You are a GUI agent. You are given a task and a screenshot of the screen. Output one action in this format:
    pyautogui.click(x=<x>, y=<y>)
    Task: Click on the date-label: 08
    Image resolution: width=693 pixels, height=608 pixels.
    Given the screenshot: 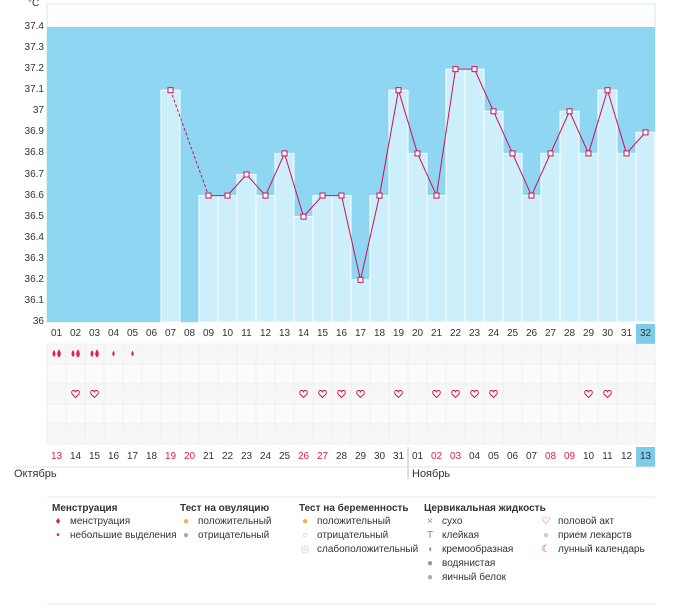 What is the action you would take?
    pyautogui.click(x=550, y=456)
    